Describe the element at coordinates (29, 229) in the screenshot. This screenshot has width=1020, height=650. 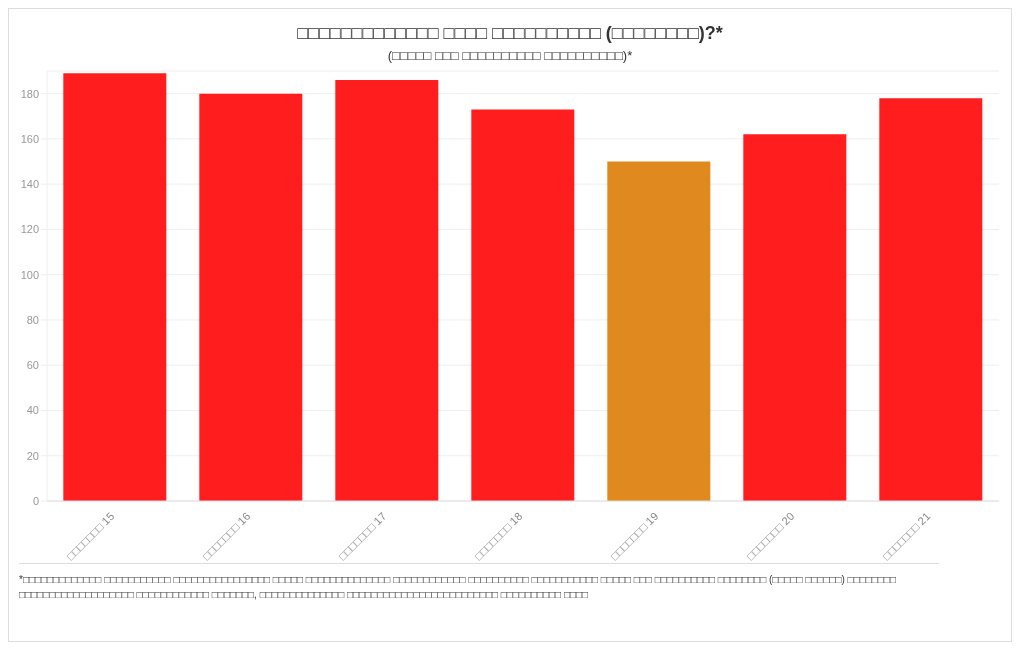
I see `y-tick-label: 120` at that location.